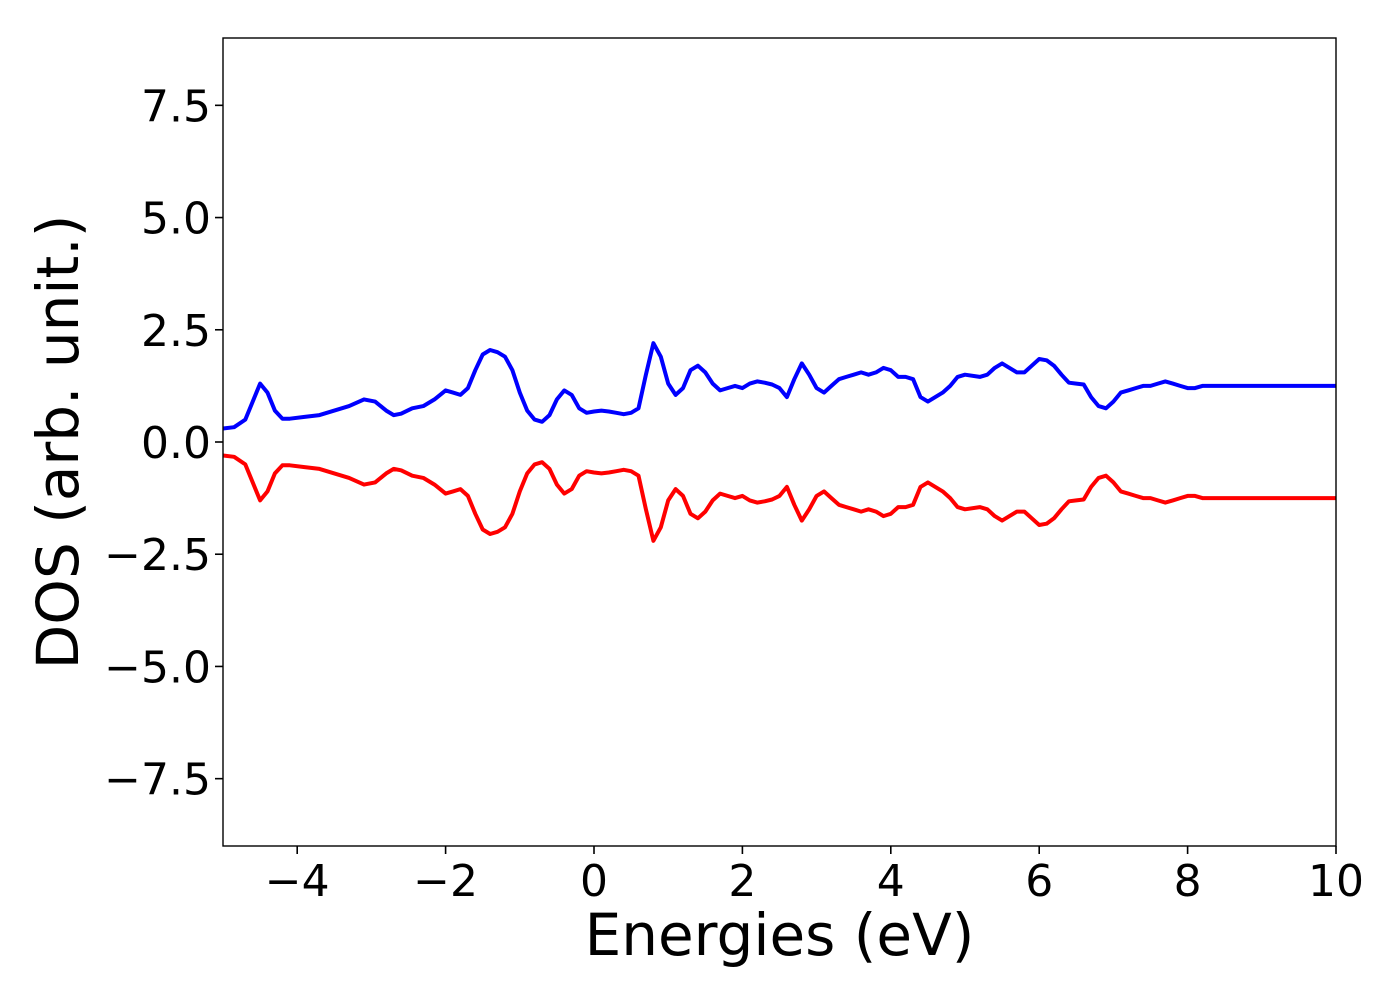 Image resolution: width=1400 pixels, height=1000 pixels. What do you see at coordinates (157, 780) in the screenshot?
I see `y-tick-label: −7.5` at bounding box center [157, 780].